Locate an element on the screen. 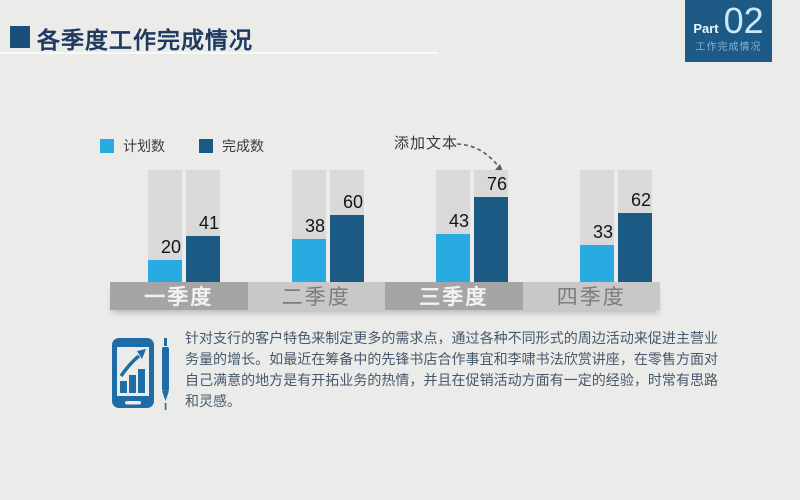 This screenshot has width=800, height=500. part-number: 02 is located at coordinates (743, 20).